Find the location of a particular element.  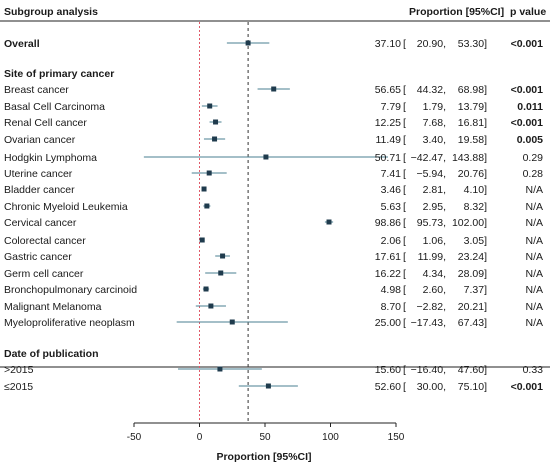

row-label: Basal Cell Carcinoma is located at coordinates (54, 107).